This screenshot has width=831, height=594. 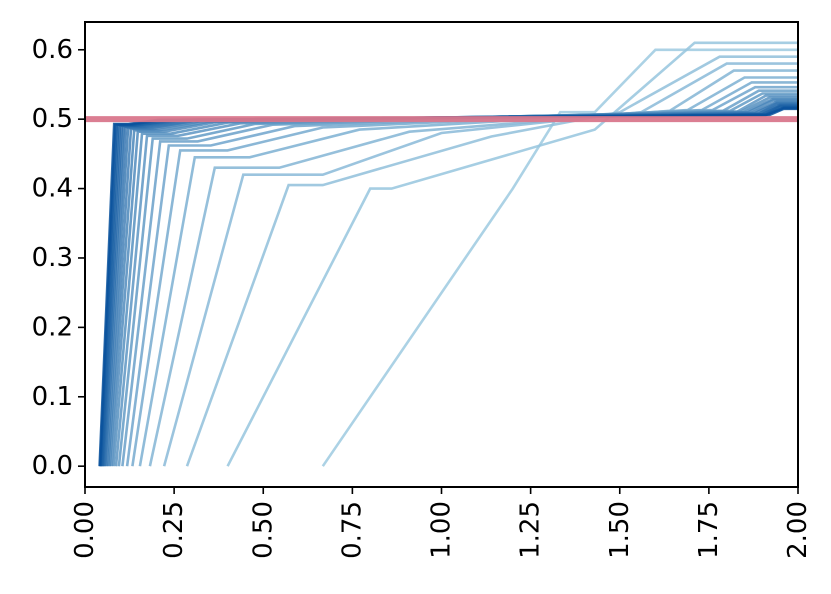 What do you see at coordinates (263, 530) in the screenshot?
I see `x-tick-label: 0.50` at bounding box center [263, 530].